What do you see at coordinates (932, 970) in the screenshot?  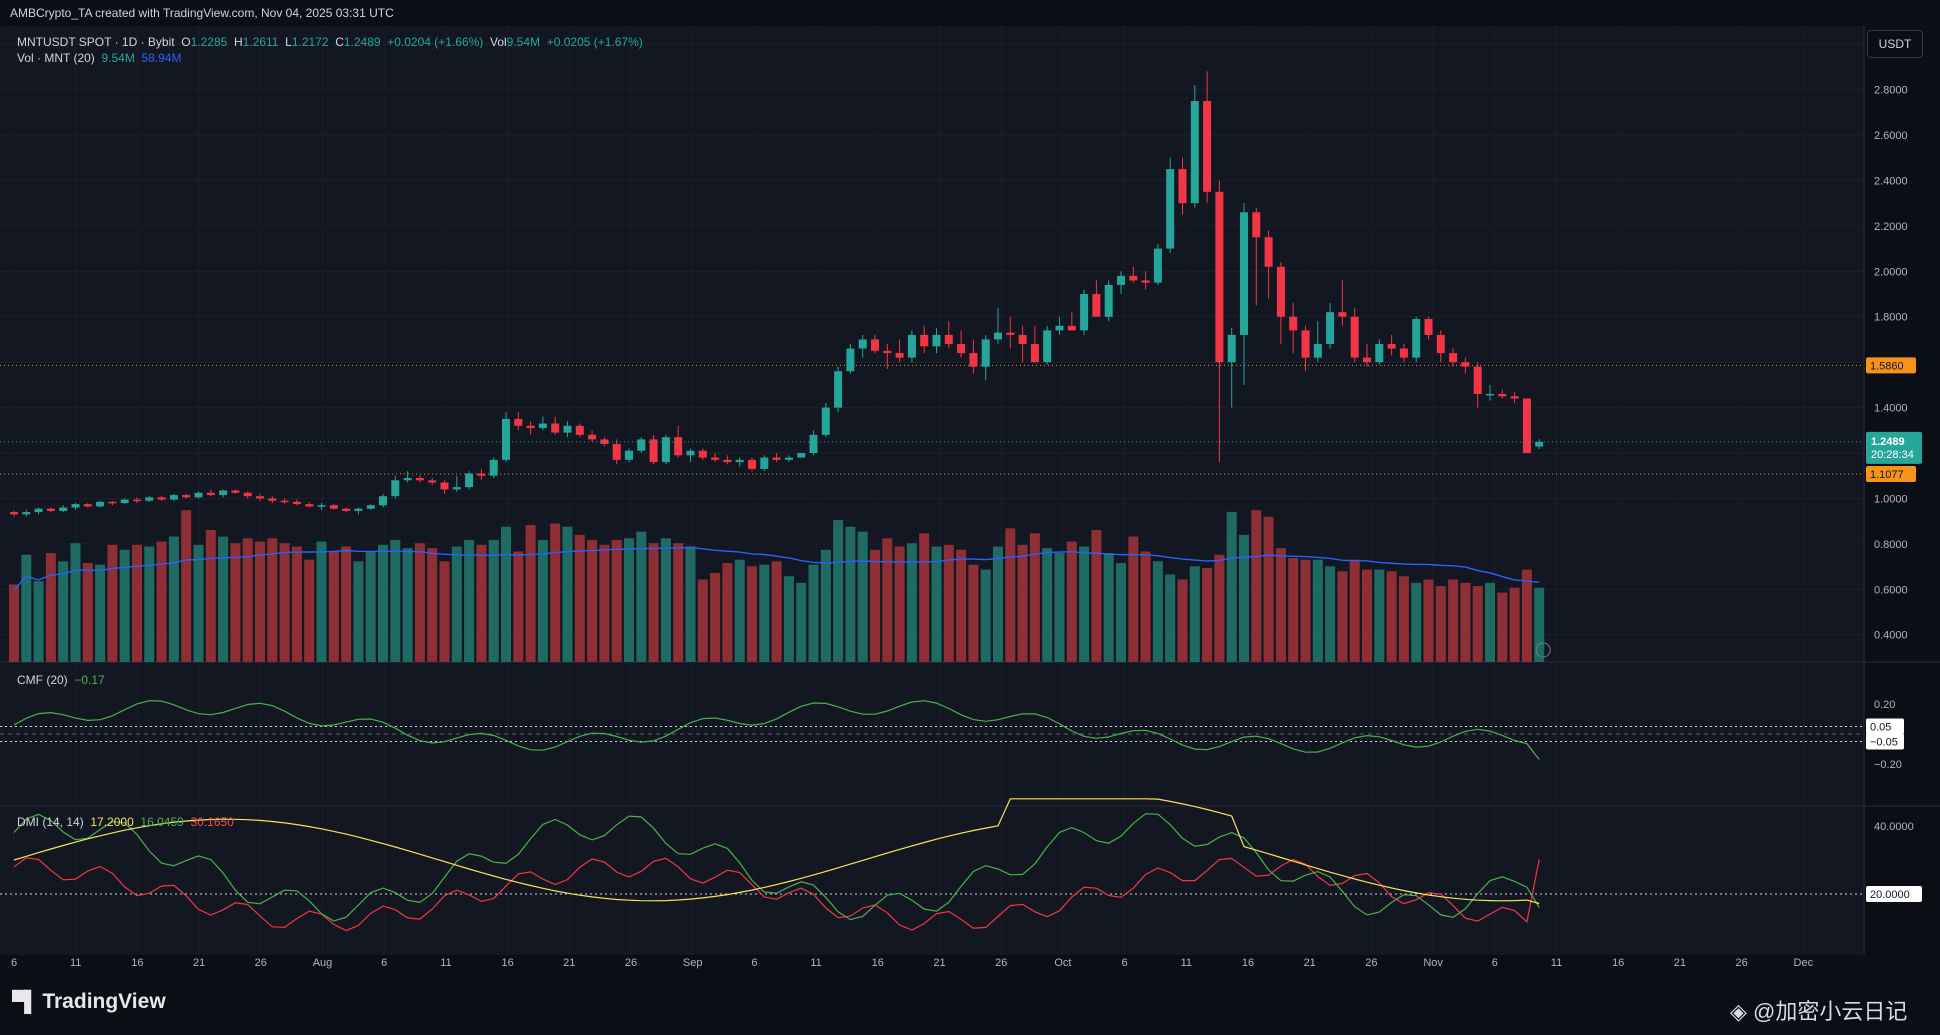 I see `time-axis-background` at bounding box center [932, 970].